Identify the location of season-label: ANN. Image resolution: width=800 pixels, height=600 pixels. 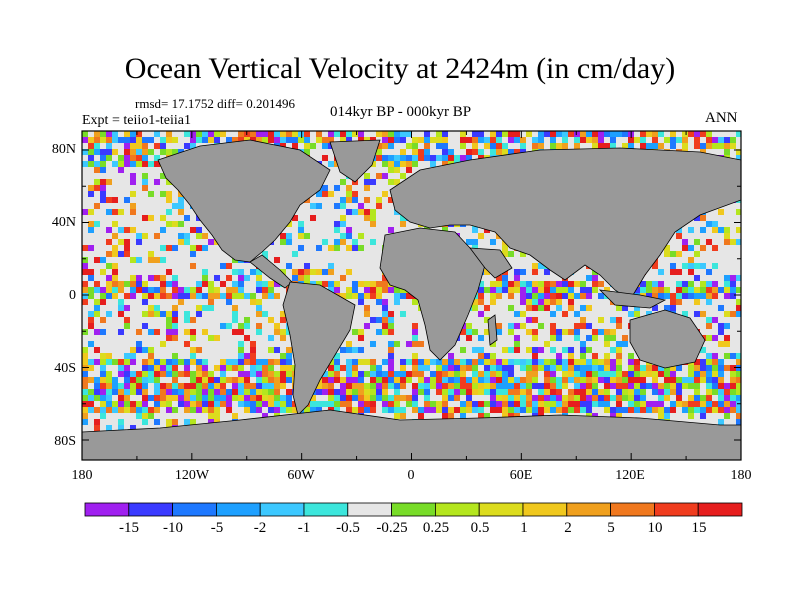
(721, 118).